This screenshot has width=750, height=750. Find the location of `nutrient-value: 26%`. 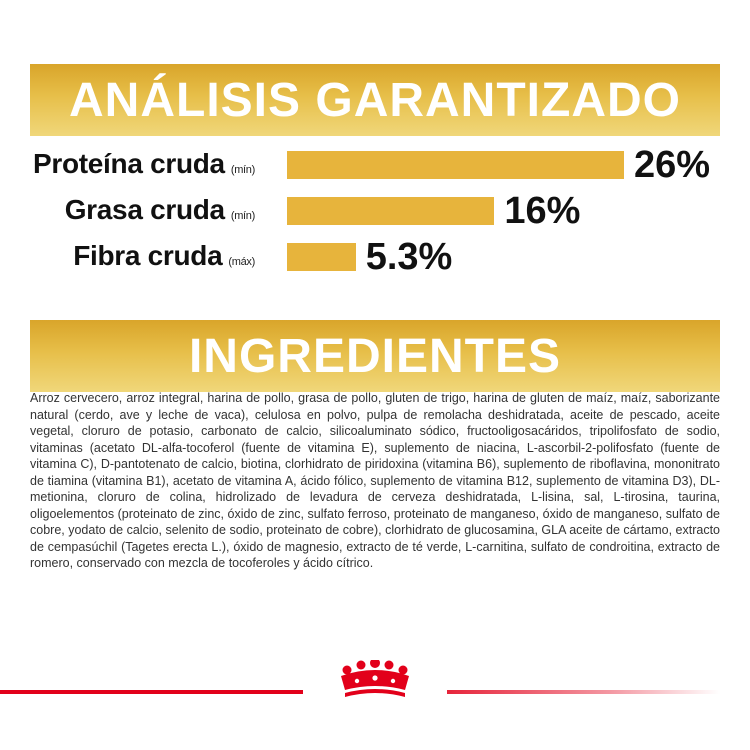

nutrient-value: 26% is located at coordinates (672, 165).